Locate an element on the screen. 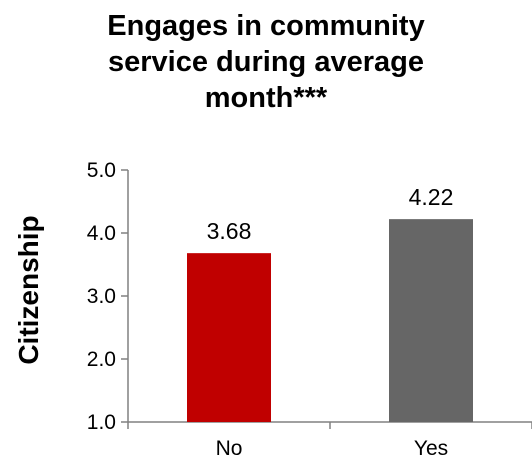 The height and width of the screenshot is (464, 532). chart-title-line-1: Engages in community is located at coordinates (266, 26).